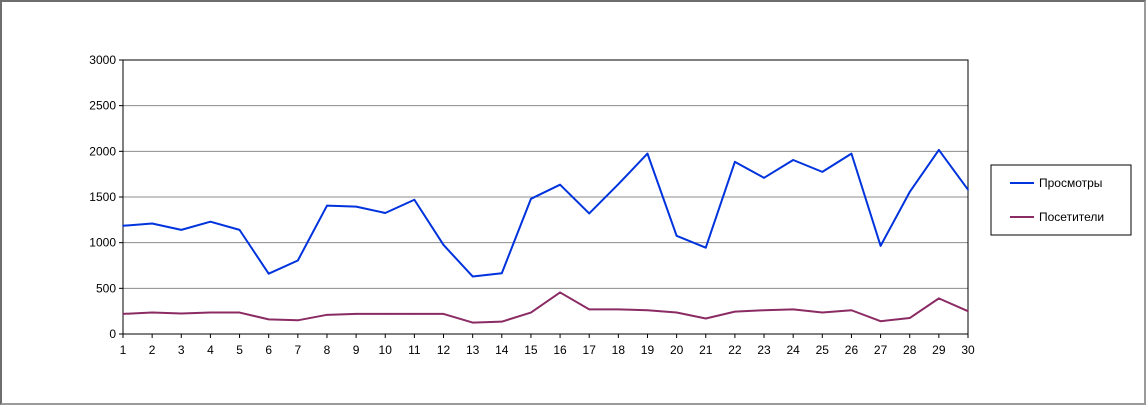  What do you see at coordinates (590, 350) in the screenshot?
I see `x-tick-label: 17` at bounding box center [590, 350].